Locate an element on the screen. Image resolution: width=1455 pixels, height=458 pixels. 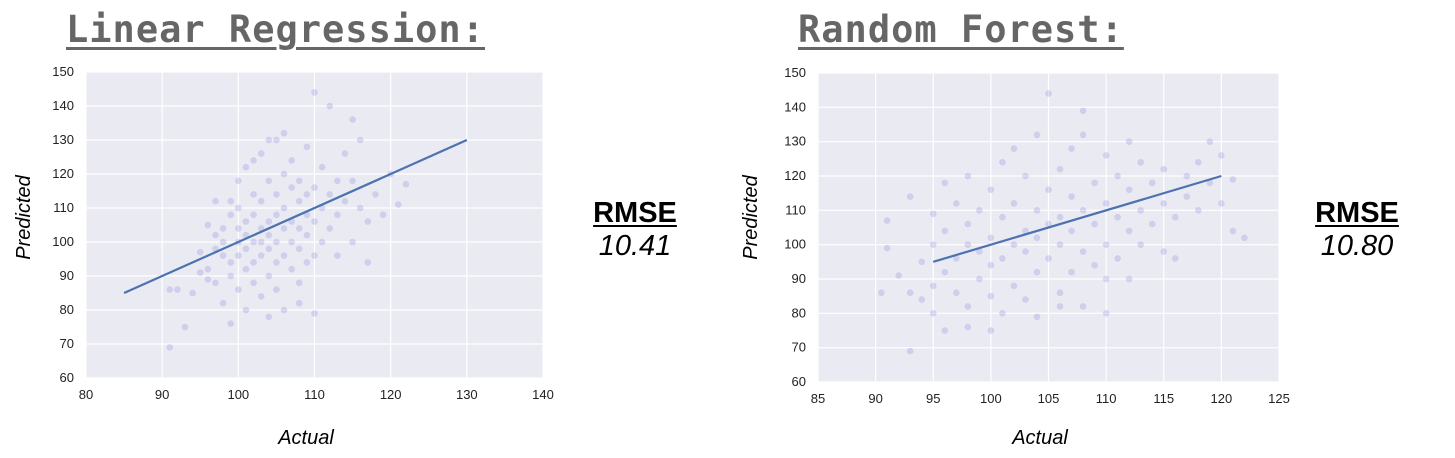
y-tick-label: 140 is located at coordinates (63, 105).